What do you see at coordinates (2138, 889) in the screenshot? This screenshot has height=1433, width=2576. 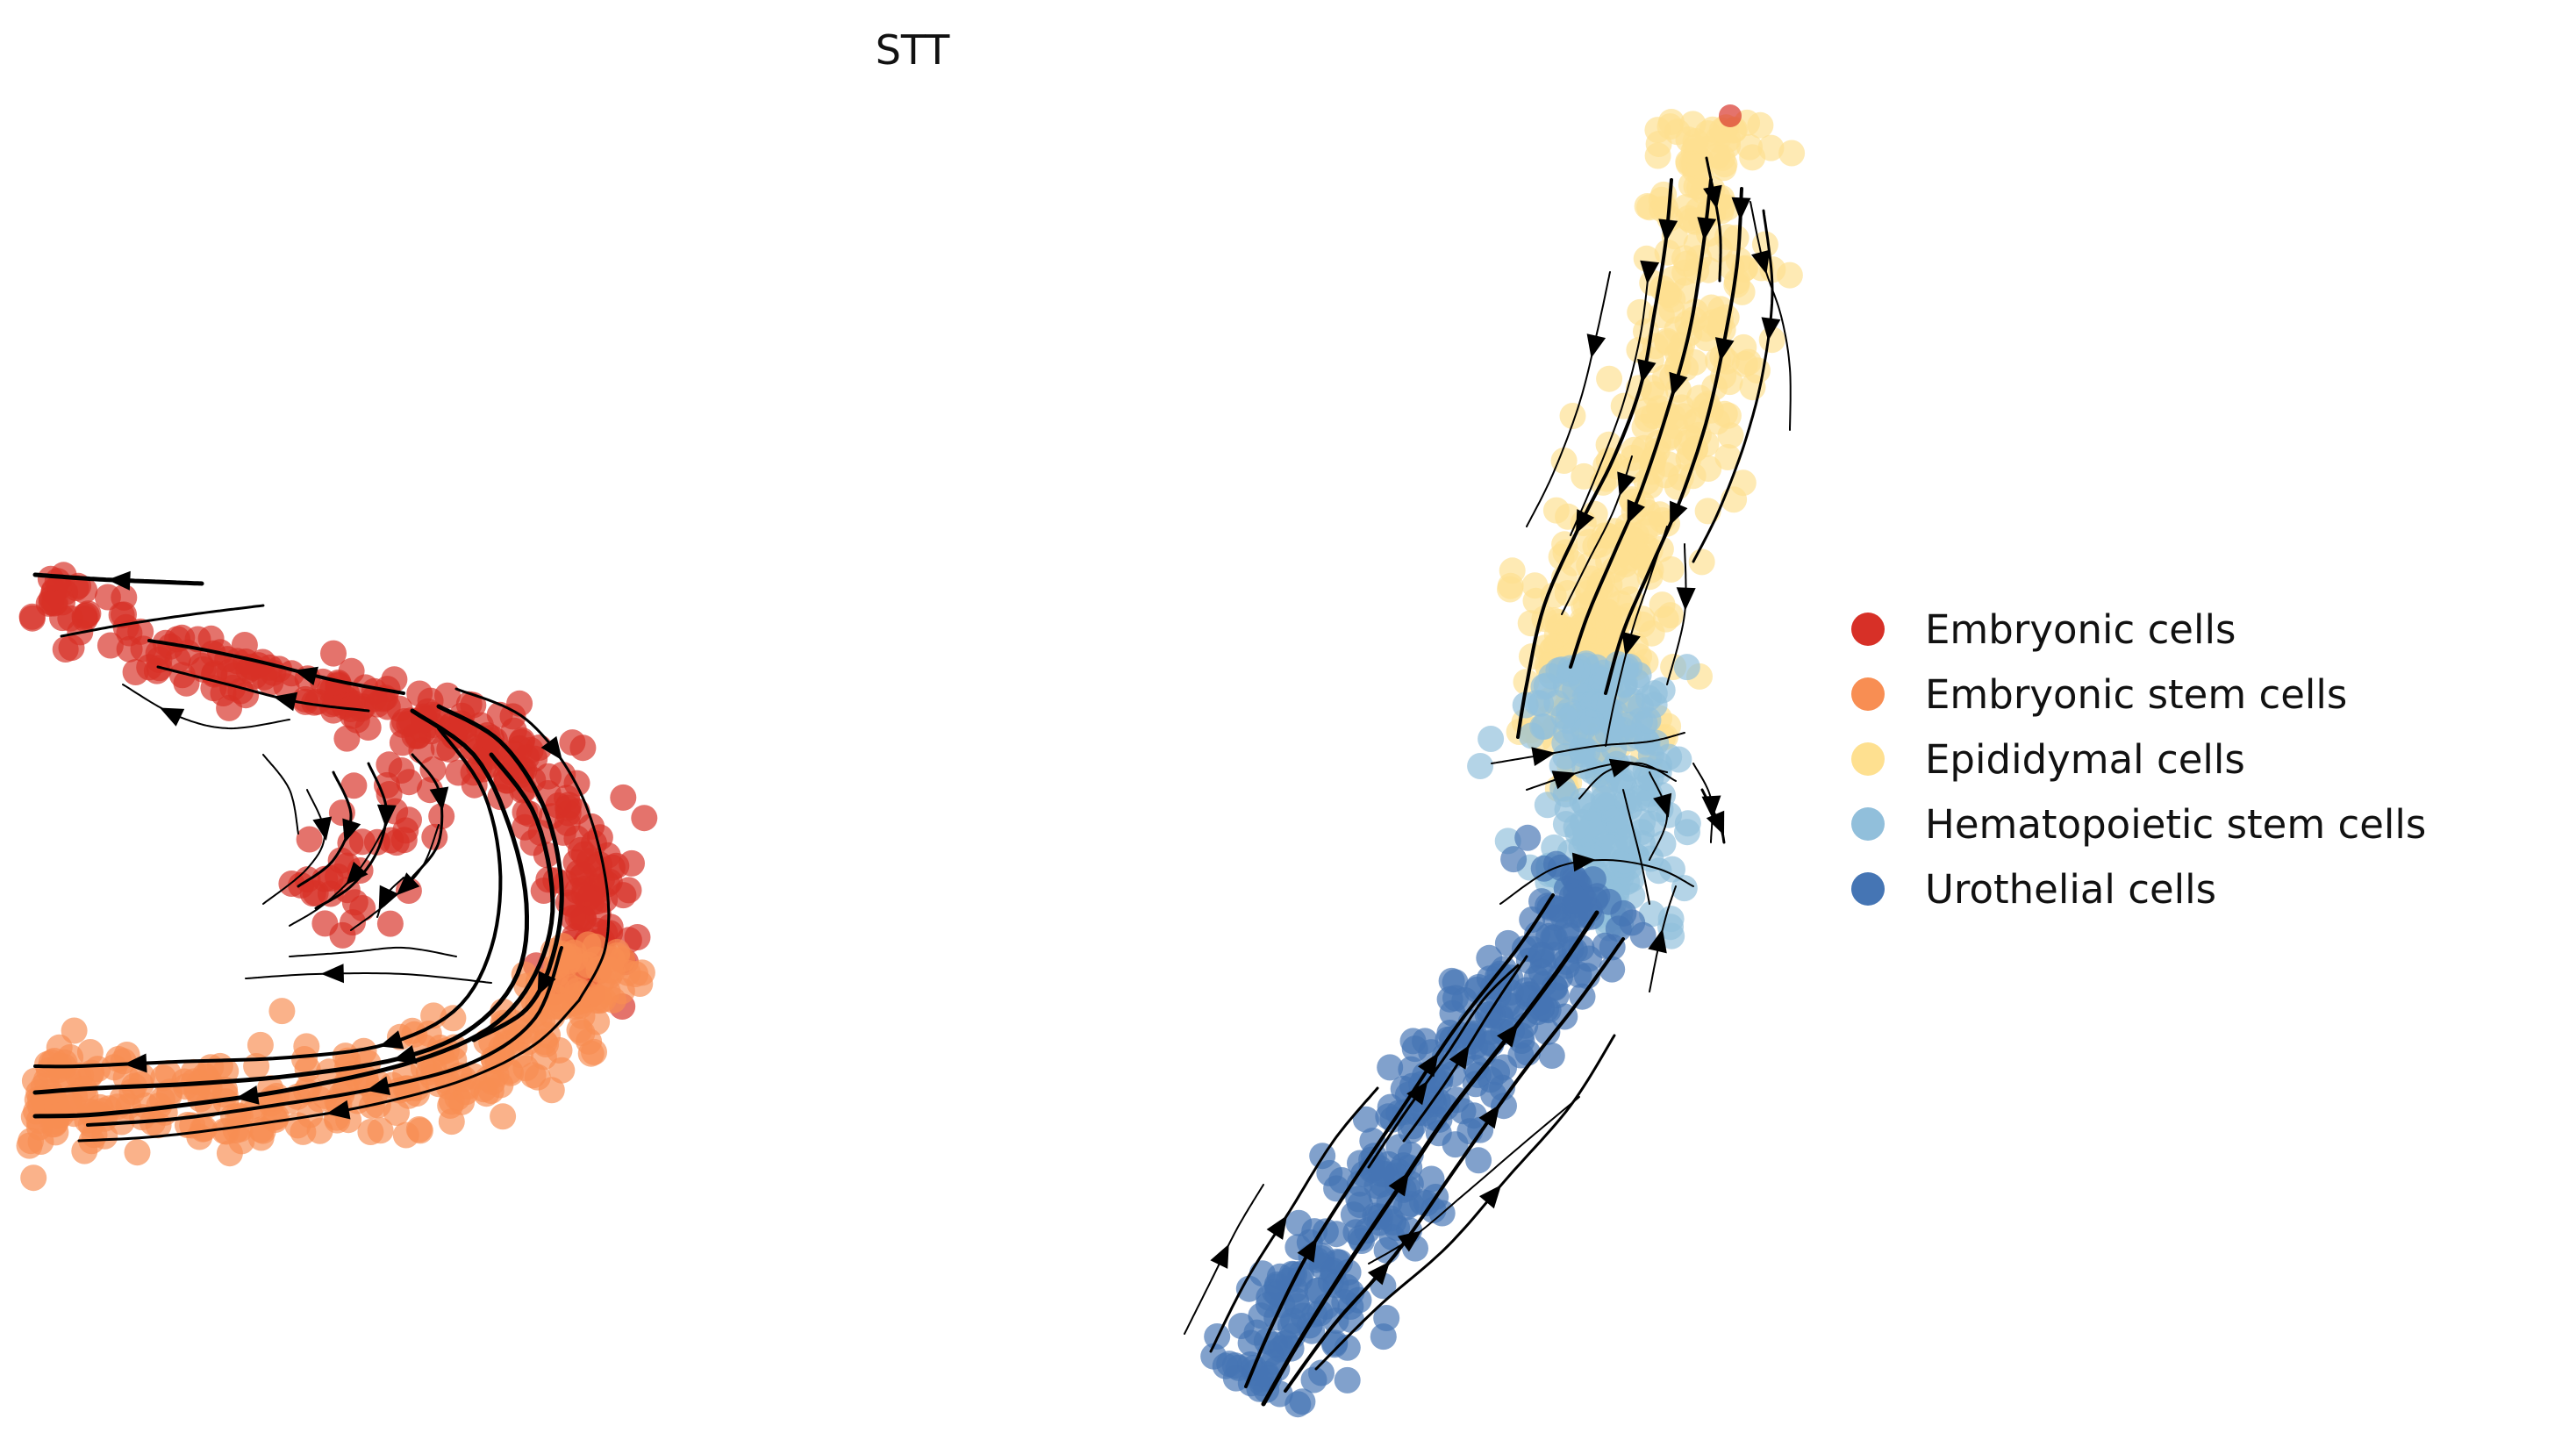 I see `legend-item: Urothelial cells` at bounding box center [2138, 889].